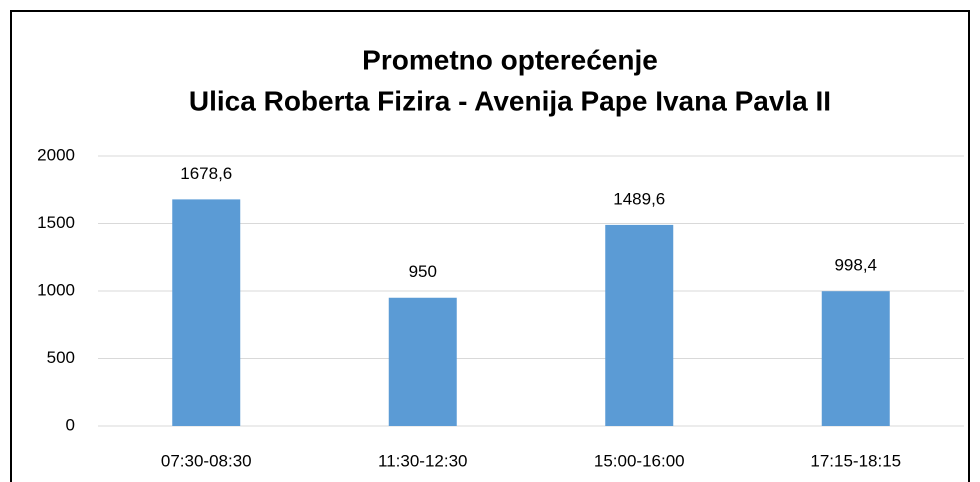 This screenshot has height=482, width=980. I want to click on y-tick-label: 0, so click(70, 424).